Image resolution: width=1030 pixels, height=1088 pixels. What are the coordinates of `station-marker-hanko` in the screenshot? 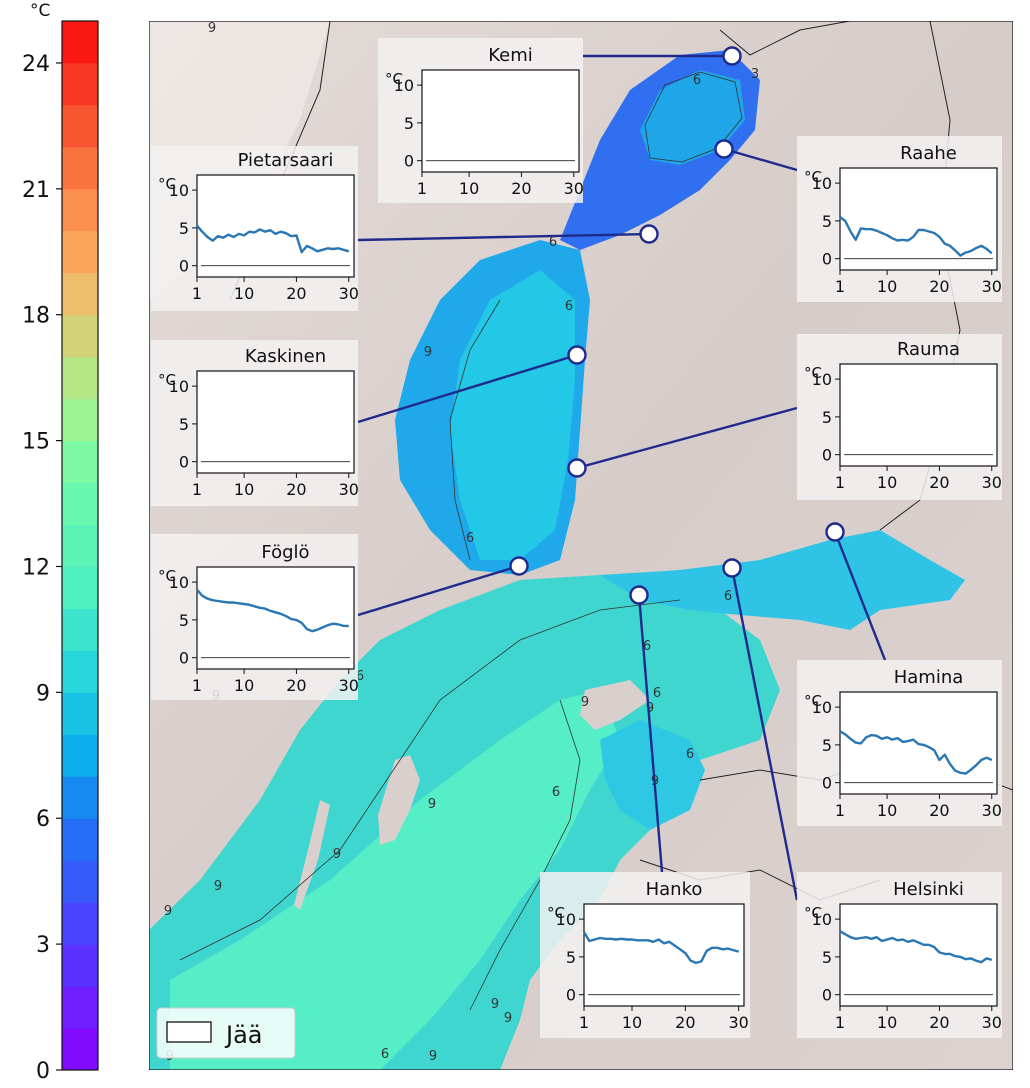 It's located at (639, 595).